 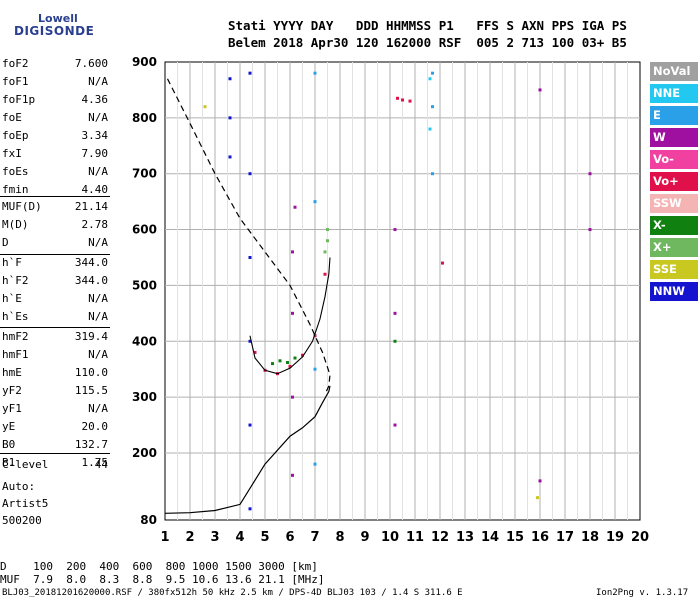 What do you see at coordinates (15, 171) in the screenshot?
I see `param-name: foEs` at bounding box center [15, 171].